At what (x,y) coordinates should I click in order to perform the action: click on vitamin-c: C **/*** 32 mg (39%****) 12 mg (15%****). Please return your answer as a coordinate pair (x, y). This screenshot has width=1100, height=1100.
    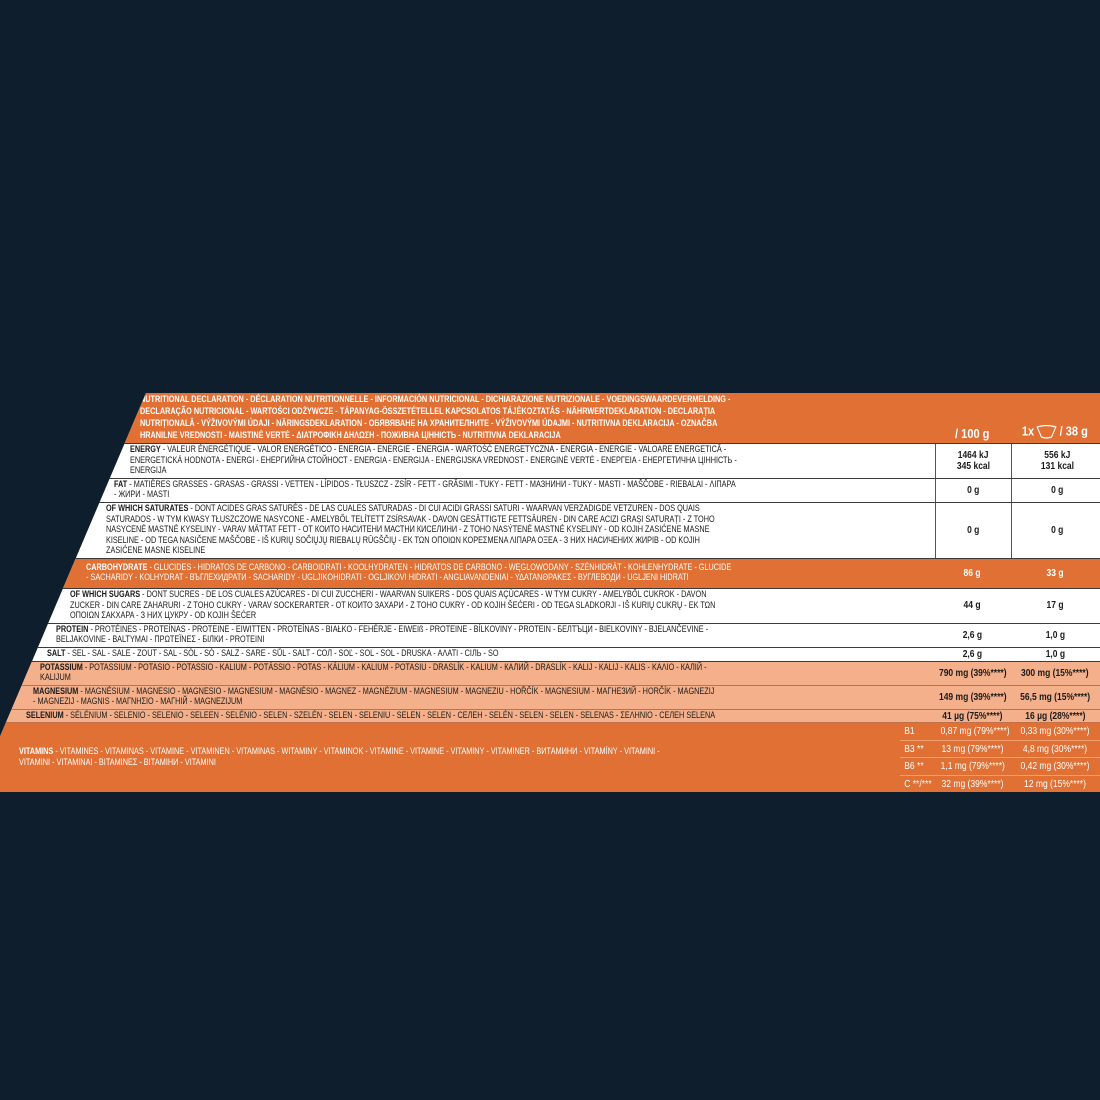
    Looking at the image, I should click on (995, 784).